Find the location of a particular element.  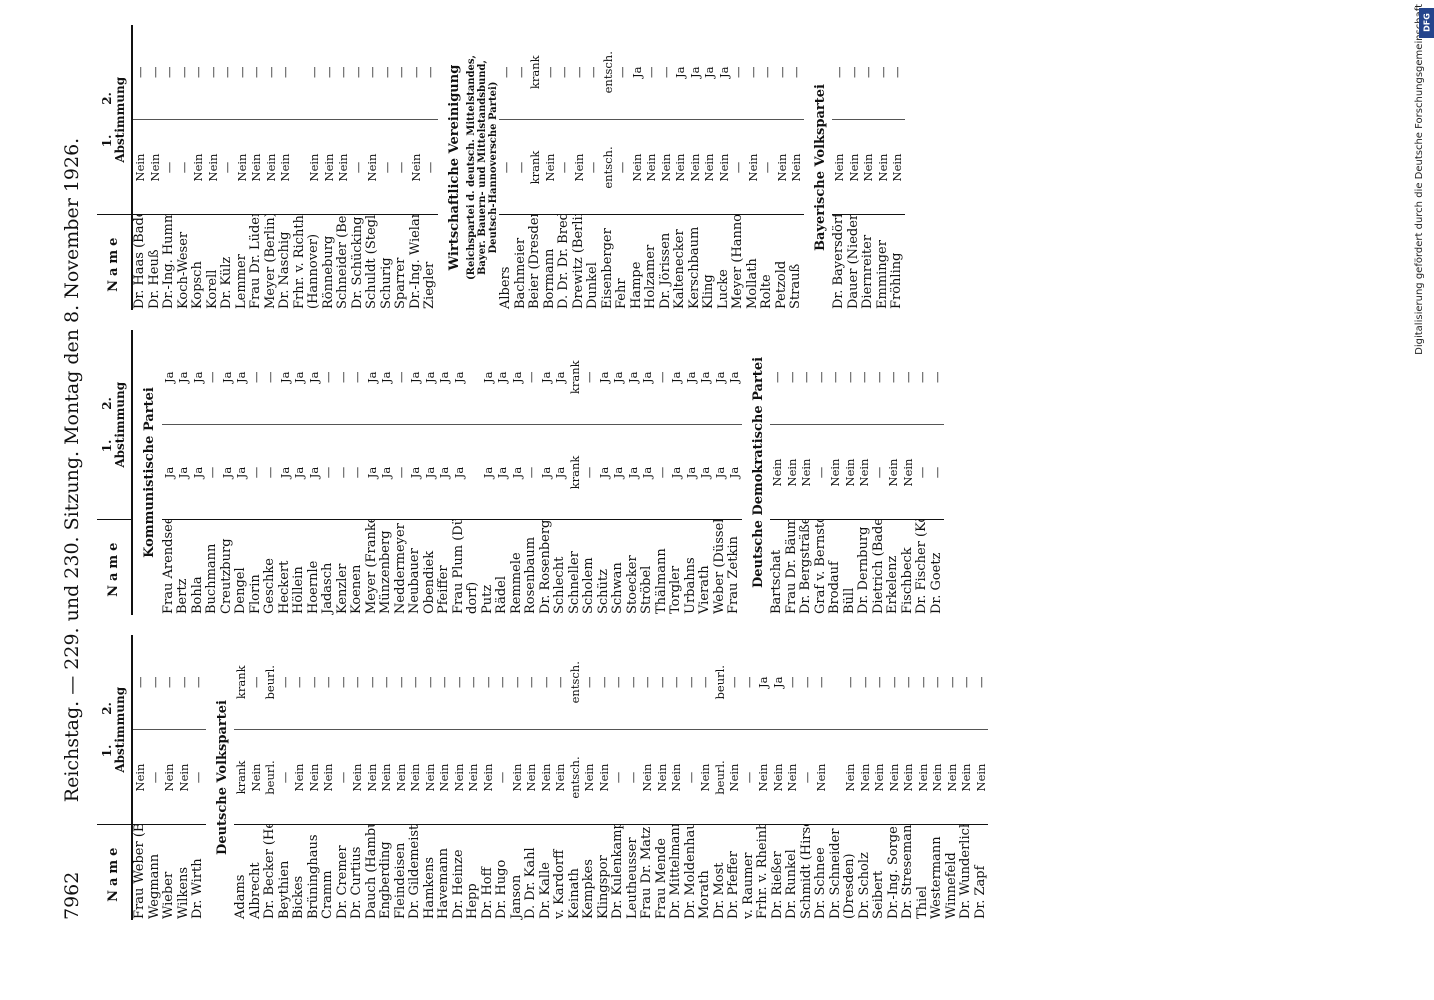

member-name: Florin is located at coordinates (255, 567).